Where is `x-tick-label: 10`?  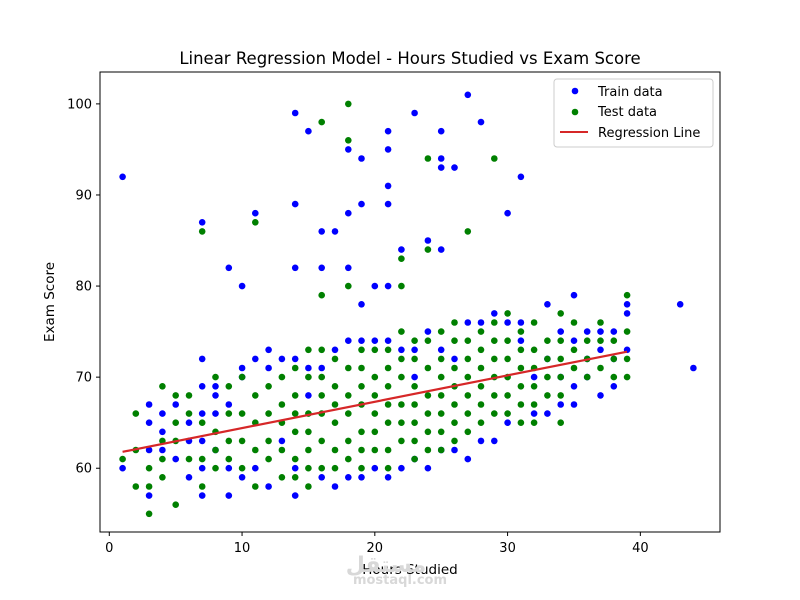 x-tick-label: 10 is located at coordinates (242, 548).